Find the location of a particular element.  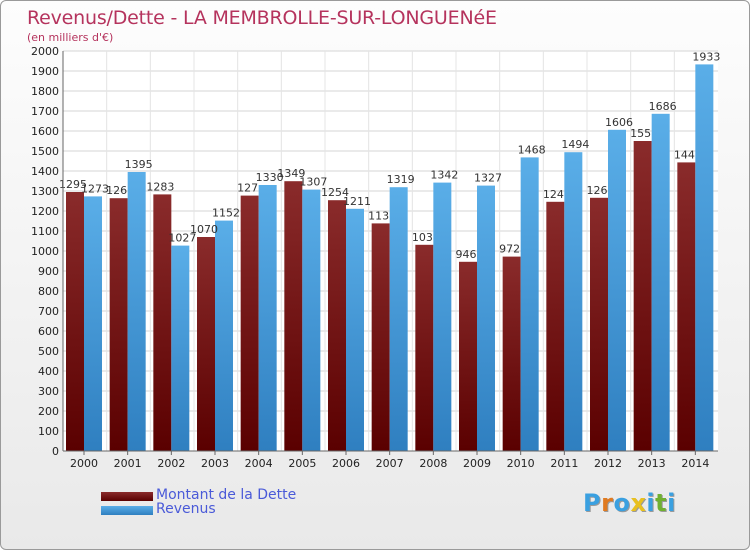

proxiti-logo: Proxiti is located at coordinates (629, 503).